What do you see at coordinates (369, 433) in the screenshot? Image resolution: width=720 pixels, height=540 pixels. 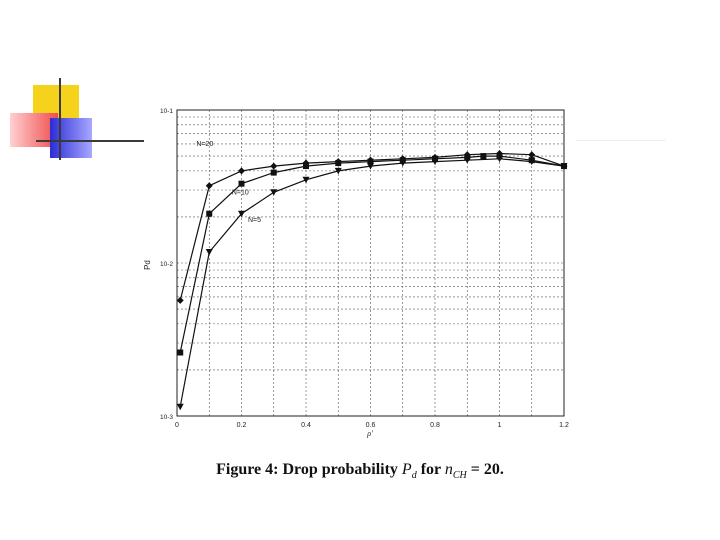 I see `x-axis-label: ρ'` at bounding box center [369, 433].